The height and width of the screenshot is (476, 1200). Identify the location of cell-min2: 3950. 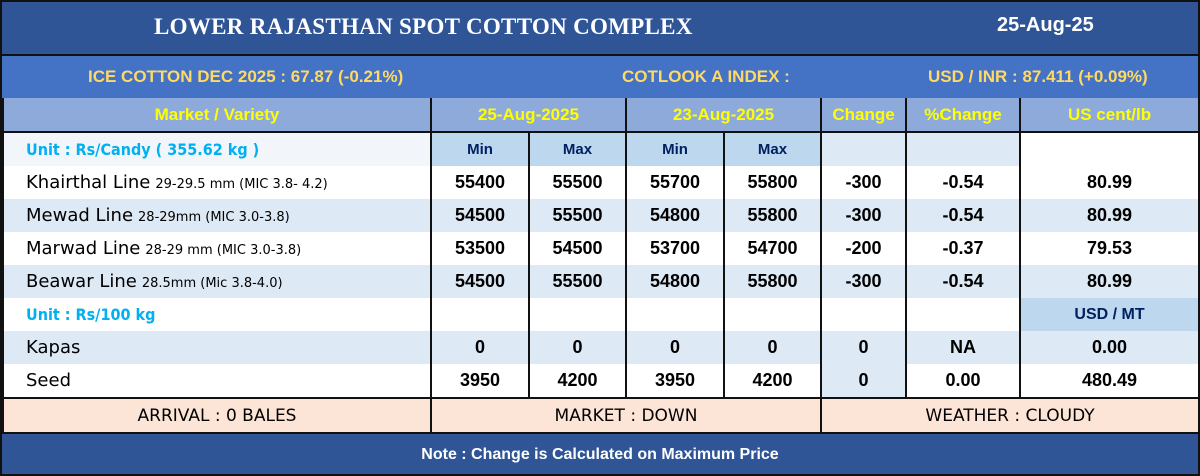
(675, 381).